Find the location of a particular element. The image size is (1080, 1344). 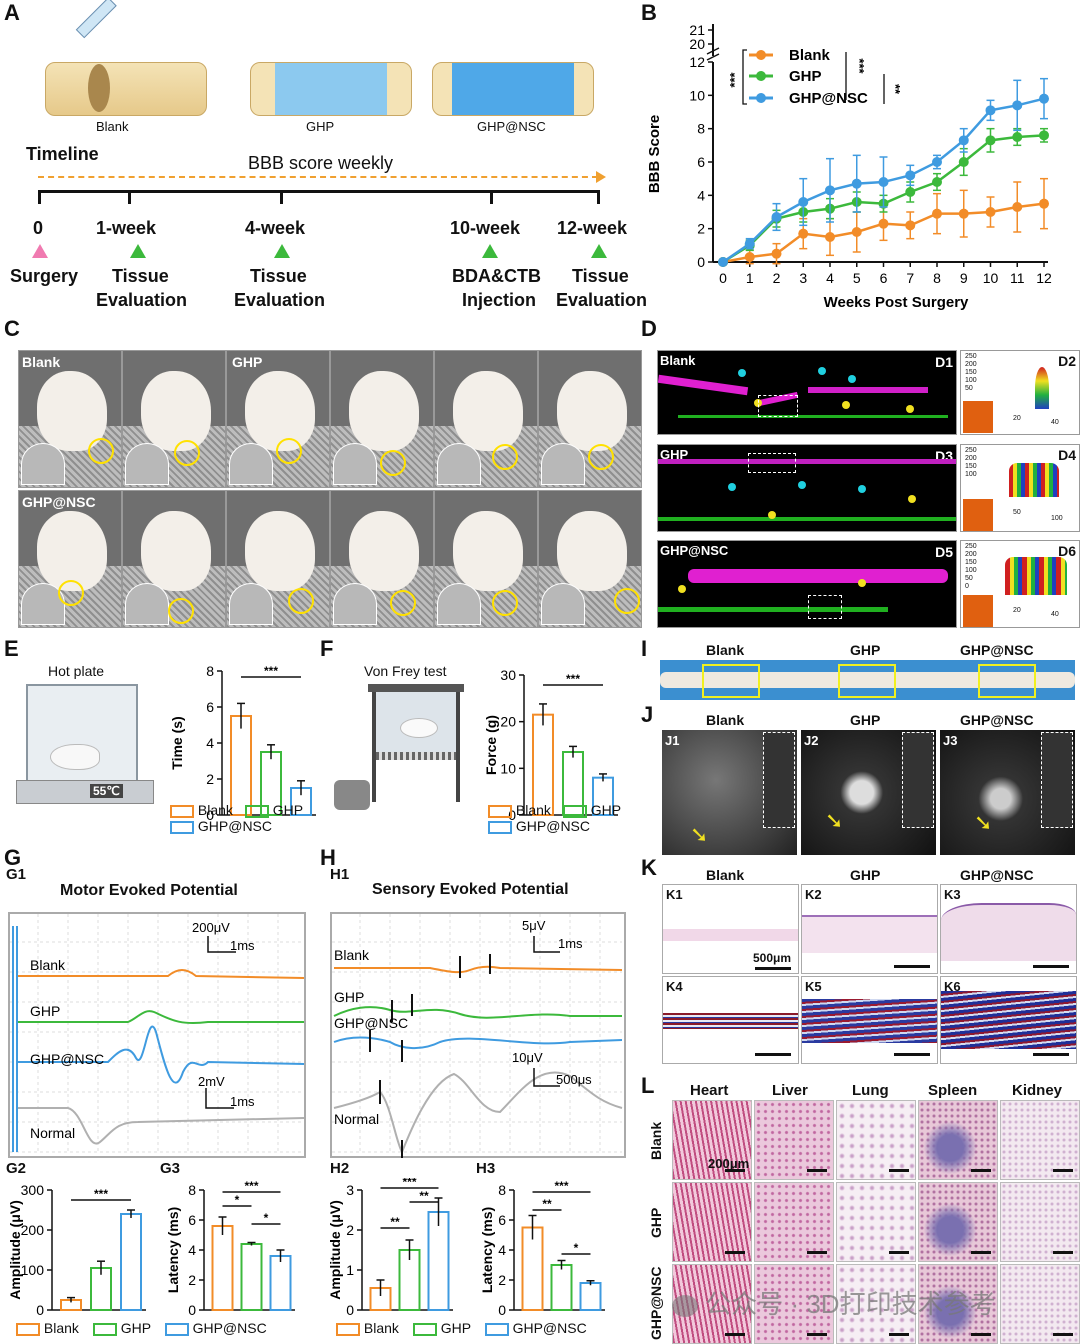

k2-tile: K2 is located at coordinates (869, 929).